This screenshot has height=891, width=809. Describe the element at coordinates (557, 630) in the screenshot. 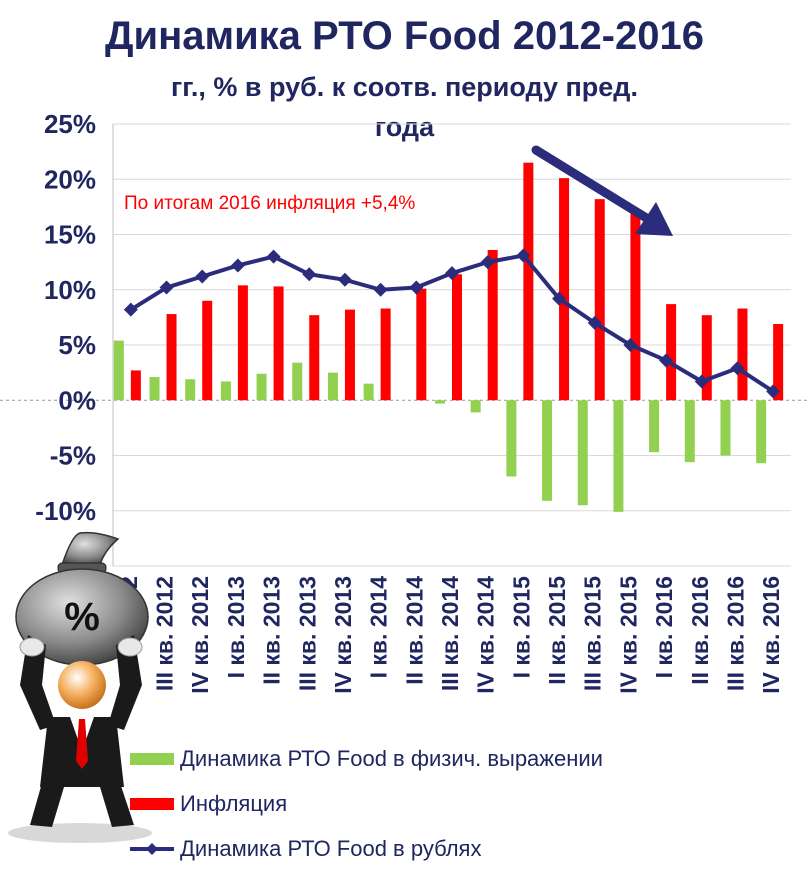

I see `x-tick-label: II кв. 2015` at that location.